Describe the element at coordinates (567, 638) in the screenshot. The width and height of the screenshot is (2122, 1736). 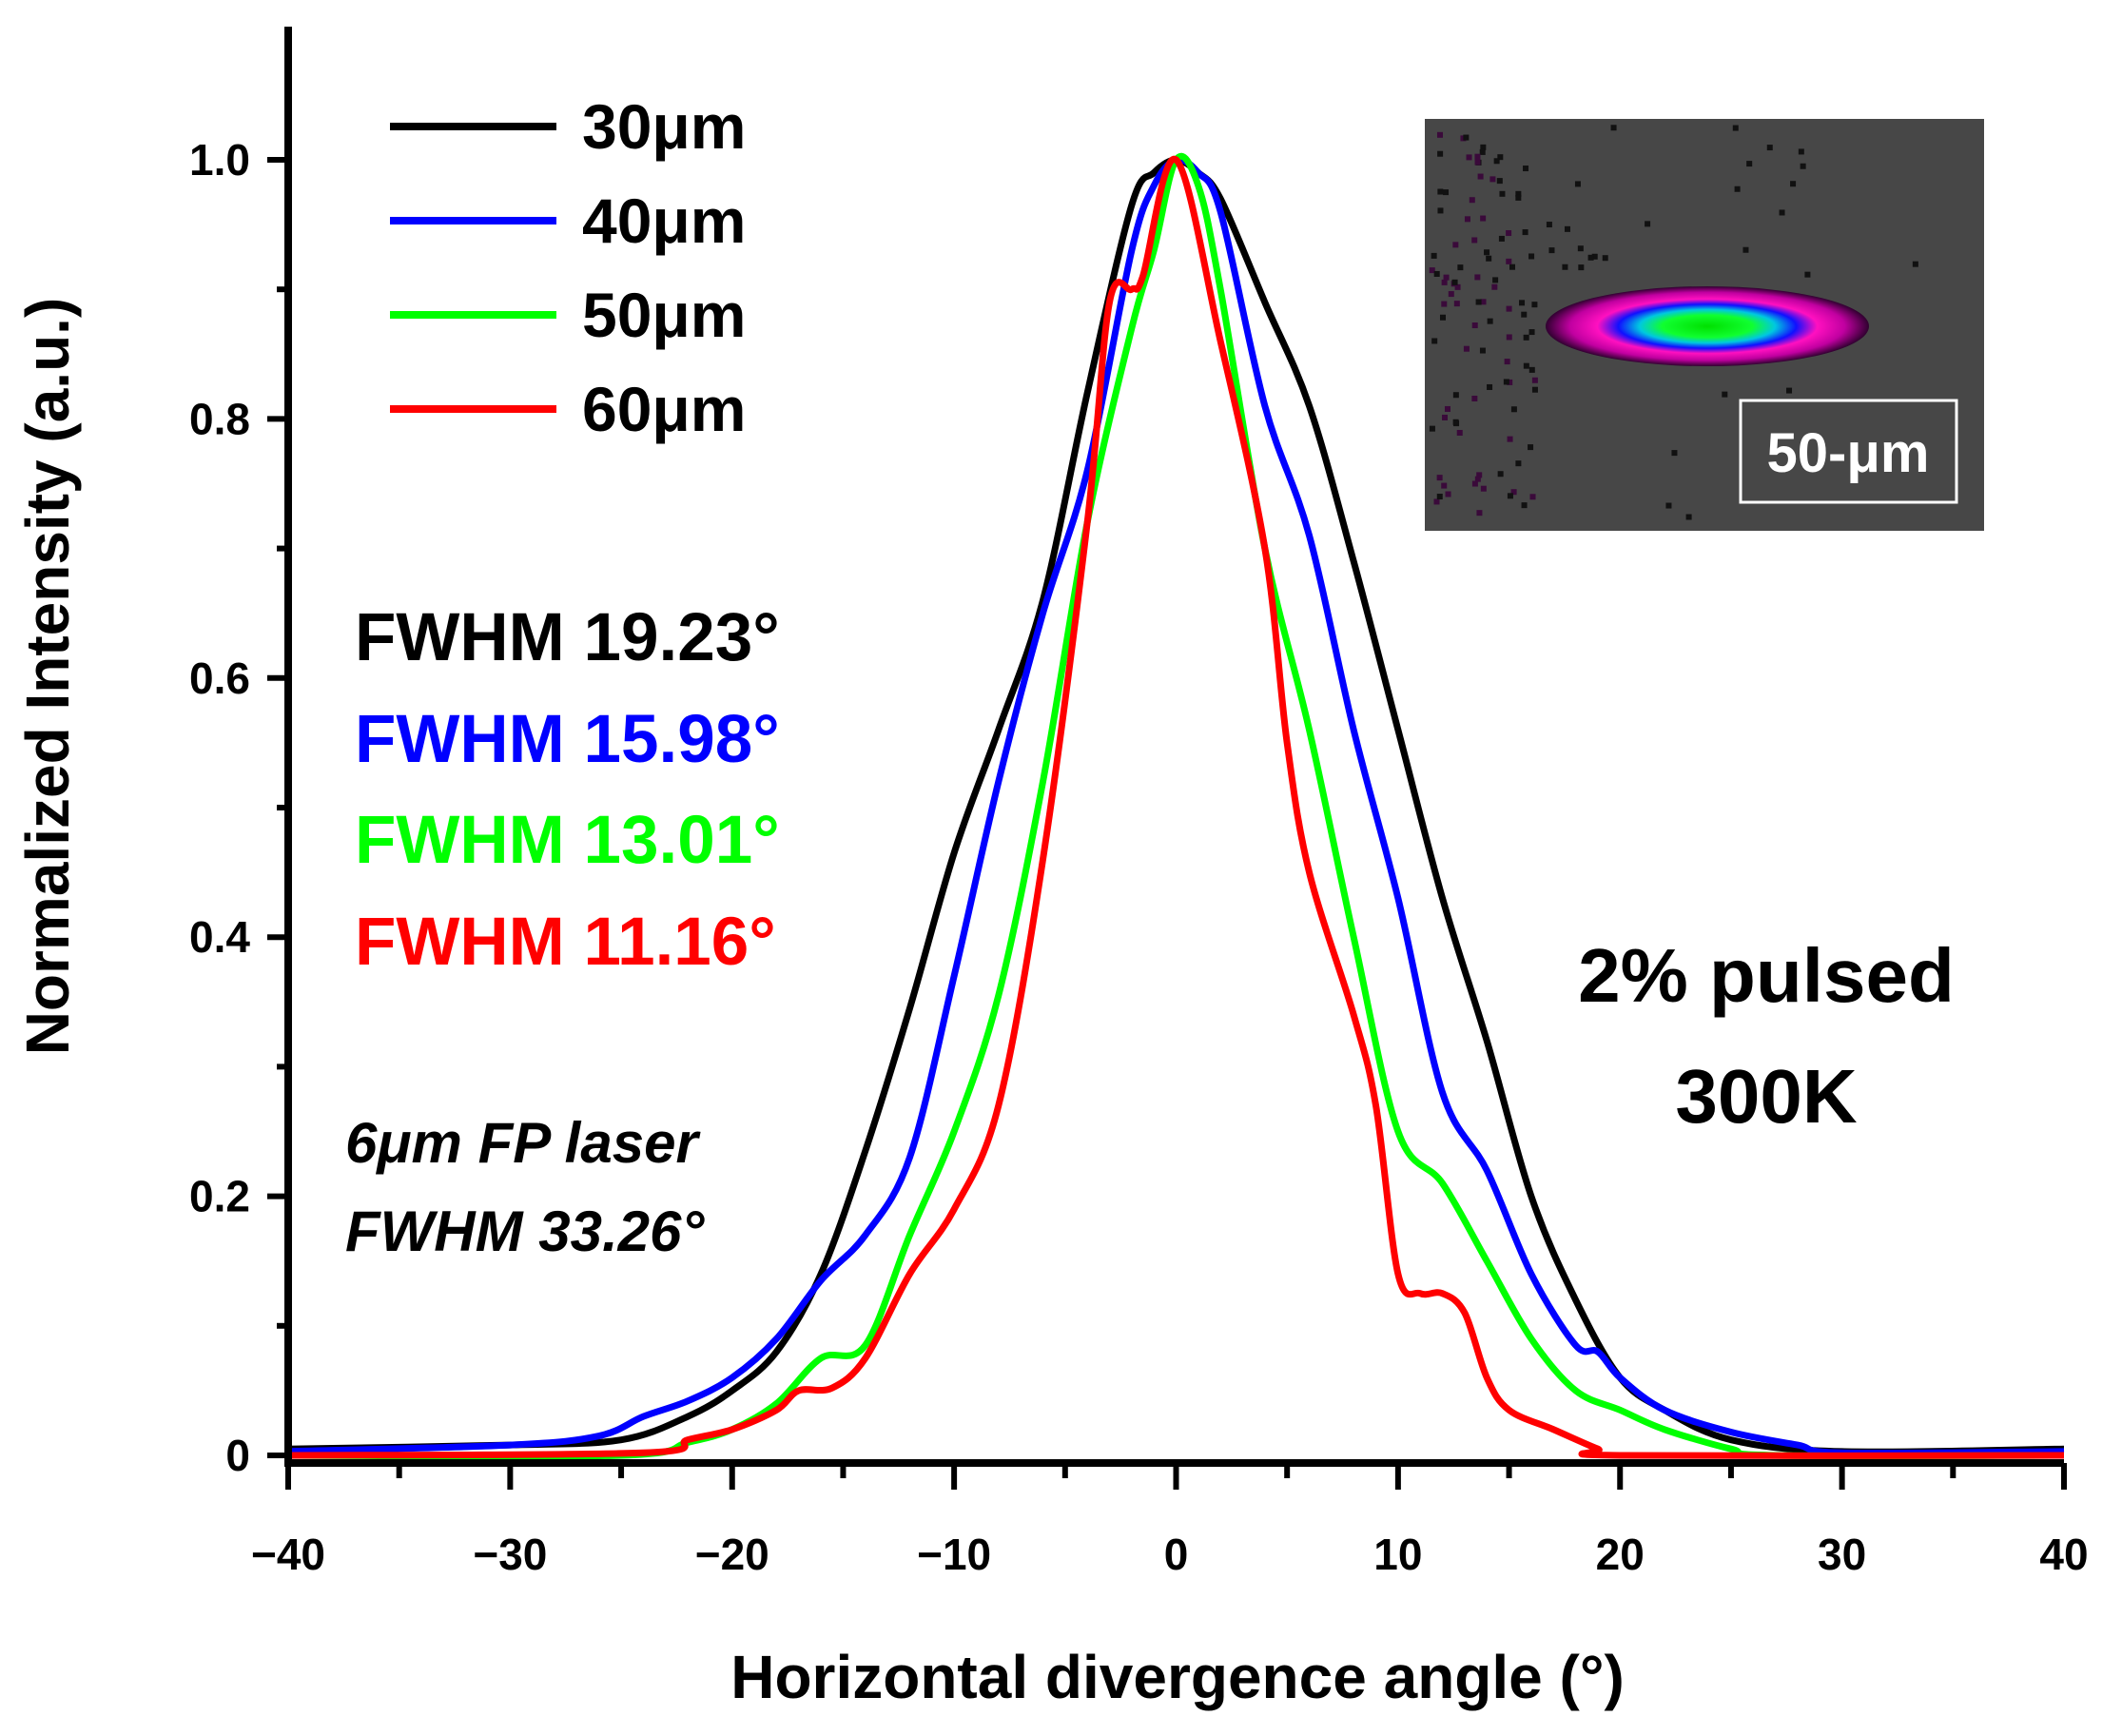
I see `fwhm-30um: FWHM 19.23°` at that location.